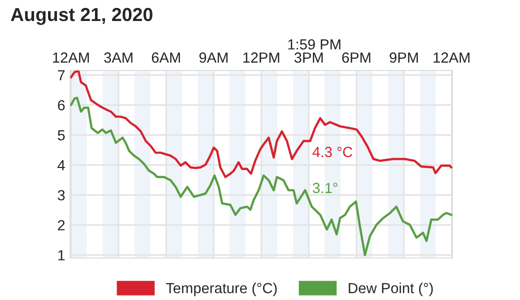  What do you see at coordinates (118, 57) in the screenshot?
I see `x-tick-label: 3AM` at bounding box center [118, 57].